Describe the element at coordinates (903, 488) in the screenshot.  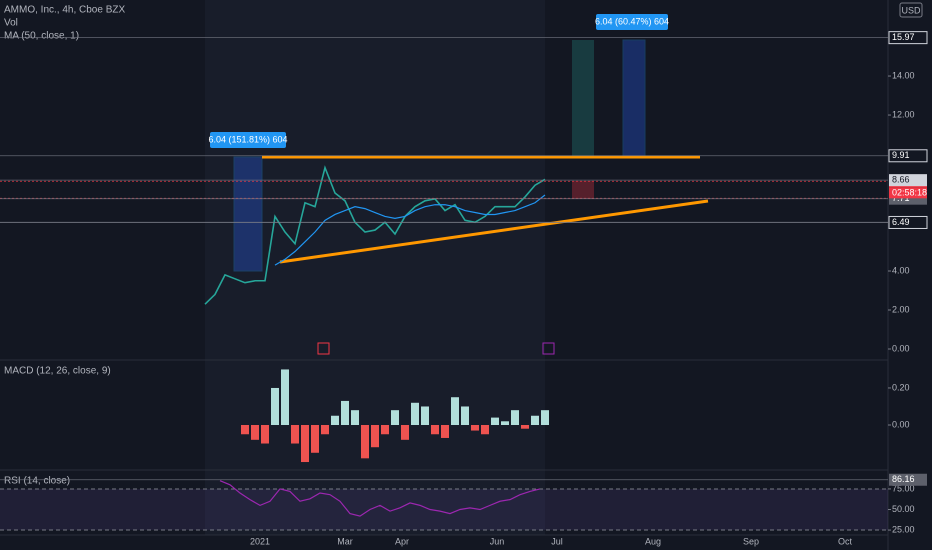
I see `y-tick-label: 75.00` at that location.